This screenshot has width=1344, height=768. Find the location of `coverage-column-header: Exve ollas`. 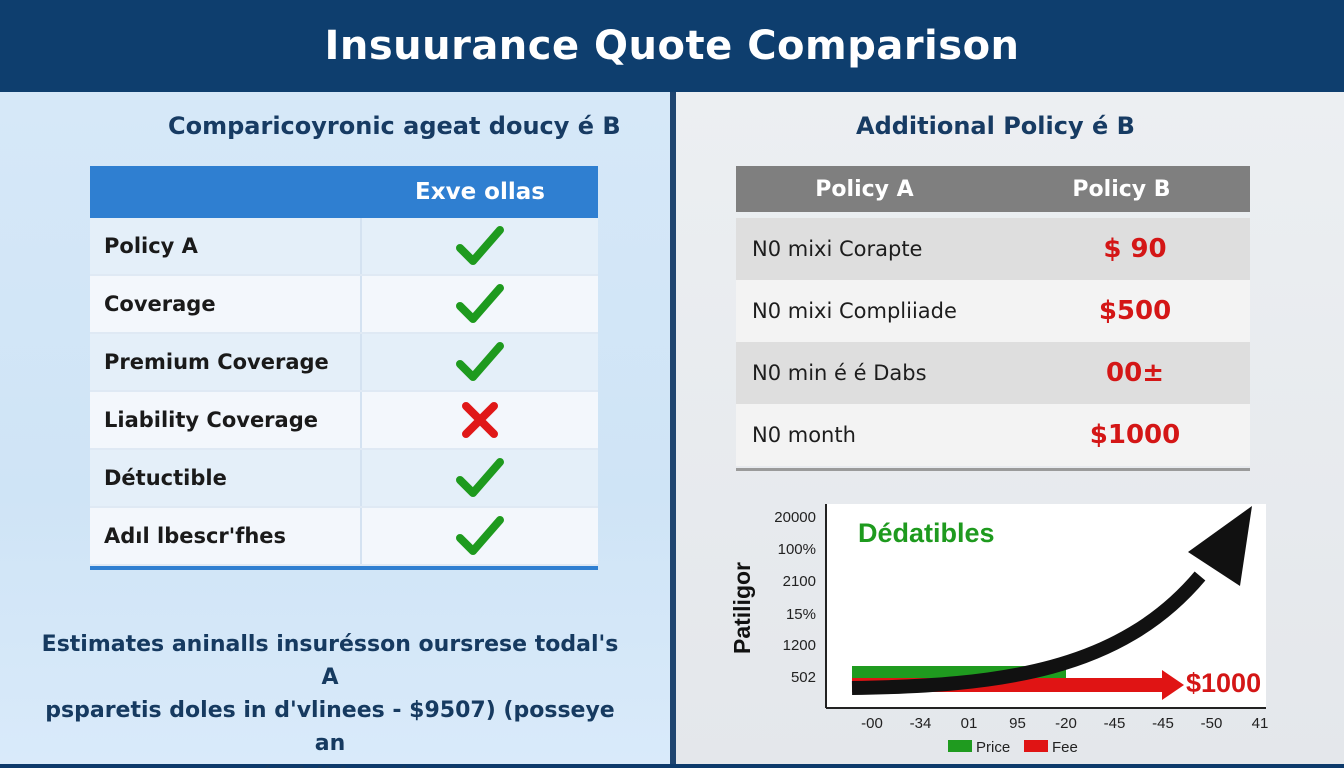

coverage-column-header: Exve ollas is located at coordinates (480, 192).